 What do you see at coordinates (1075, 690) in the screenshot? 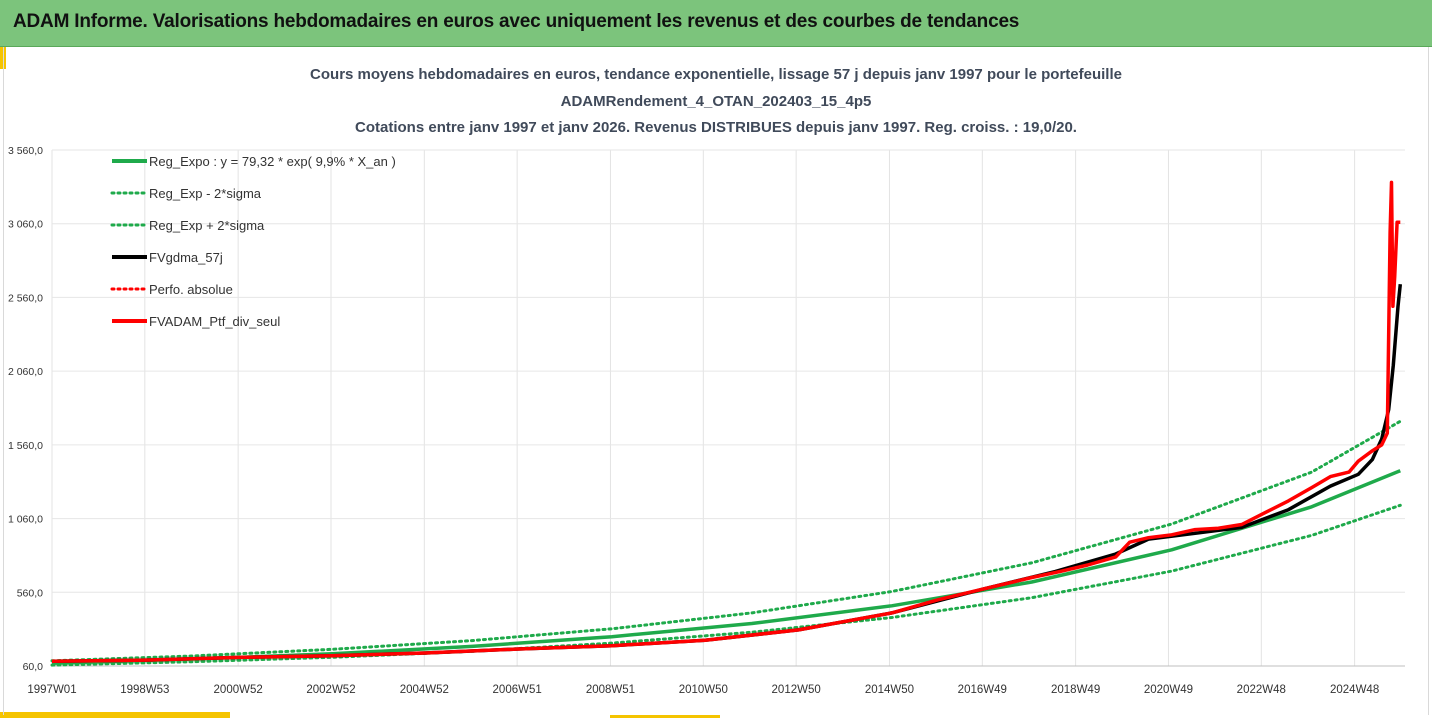
I see `x-tick-label: 2018W49` at bounding box center [1075, 690].